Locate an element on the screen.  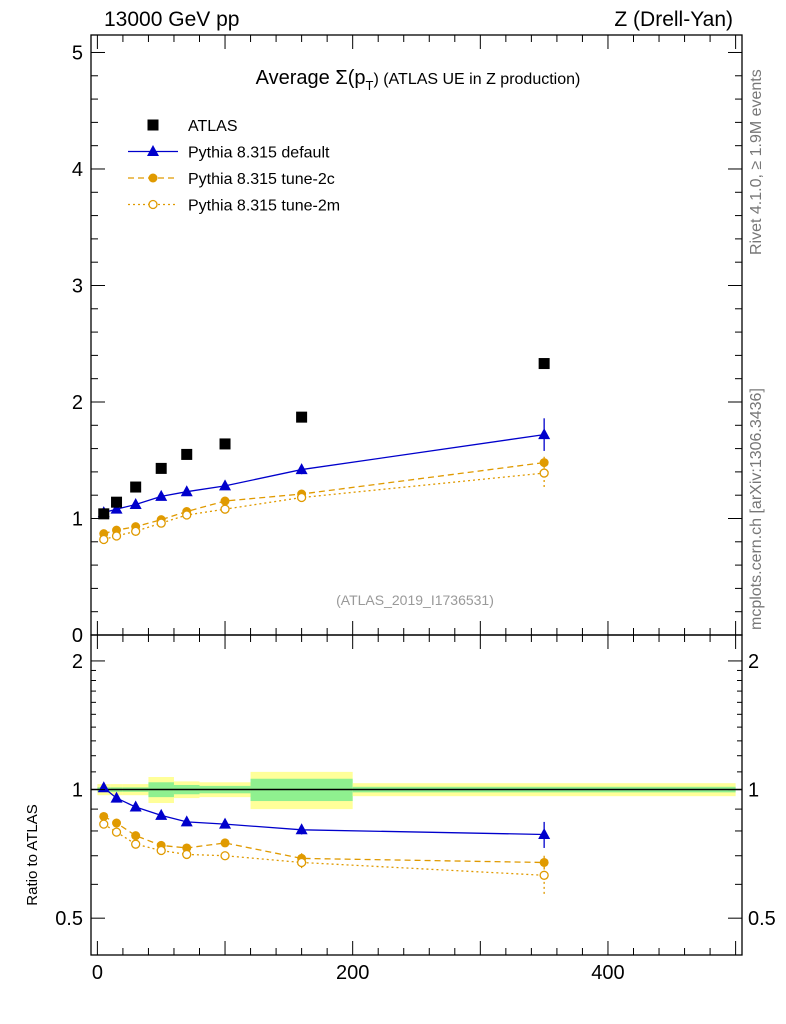
legend-entry-atlas: ATLAS is located at coordinates (192, 126).